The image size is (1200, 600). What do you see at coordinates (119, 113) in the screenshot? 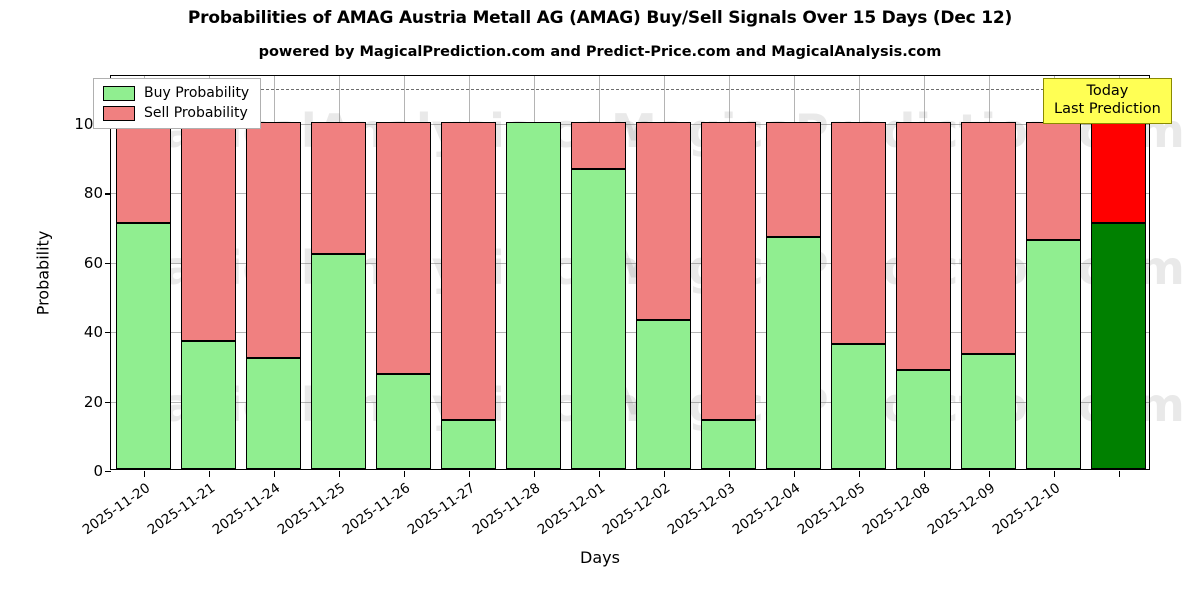
I see `legend-swatch-sell` at bounding box center [119, 113].